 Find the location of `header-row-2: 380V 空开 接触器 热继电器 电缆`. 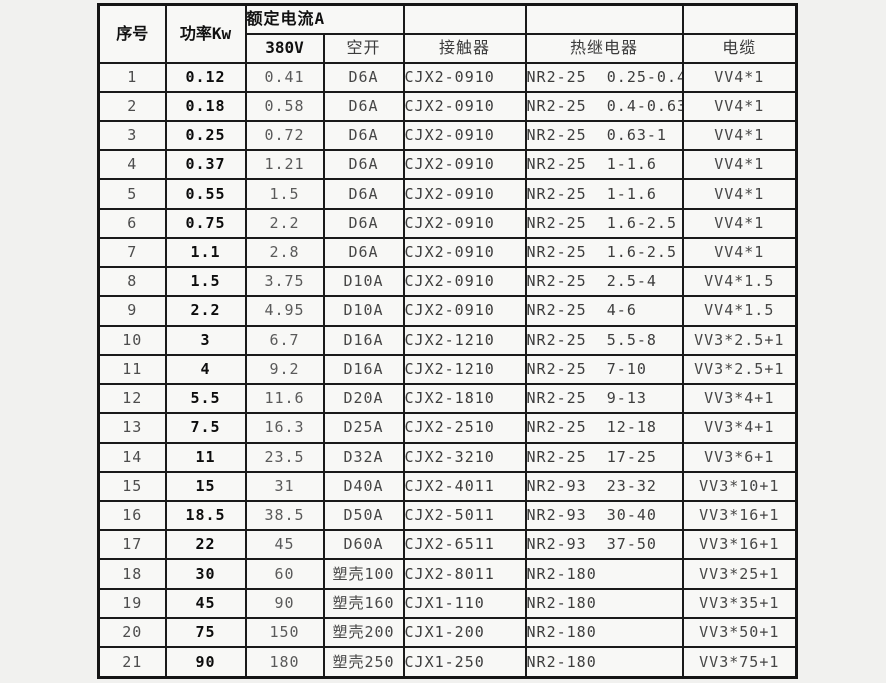

header-row-2: 380V 空开 接触器 热继电器 电缆 is located at coordinates (448, 48).